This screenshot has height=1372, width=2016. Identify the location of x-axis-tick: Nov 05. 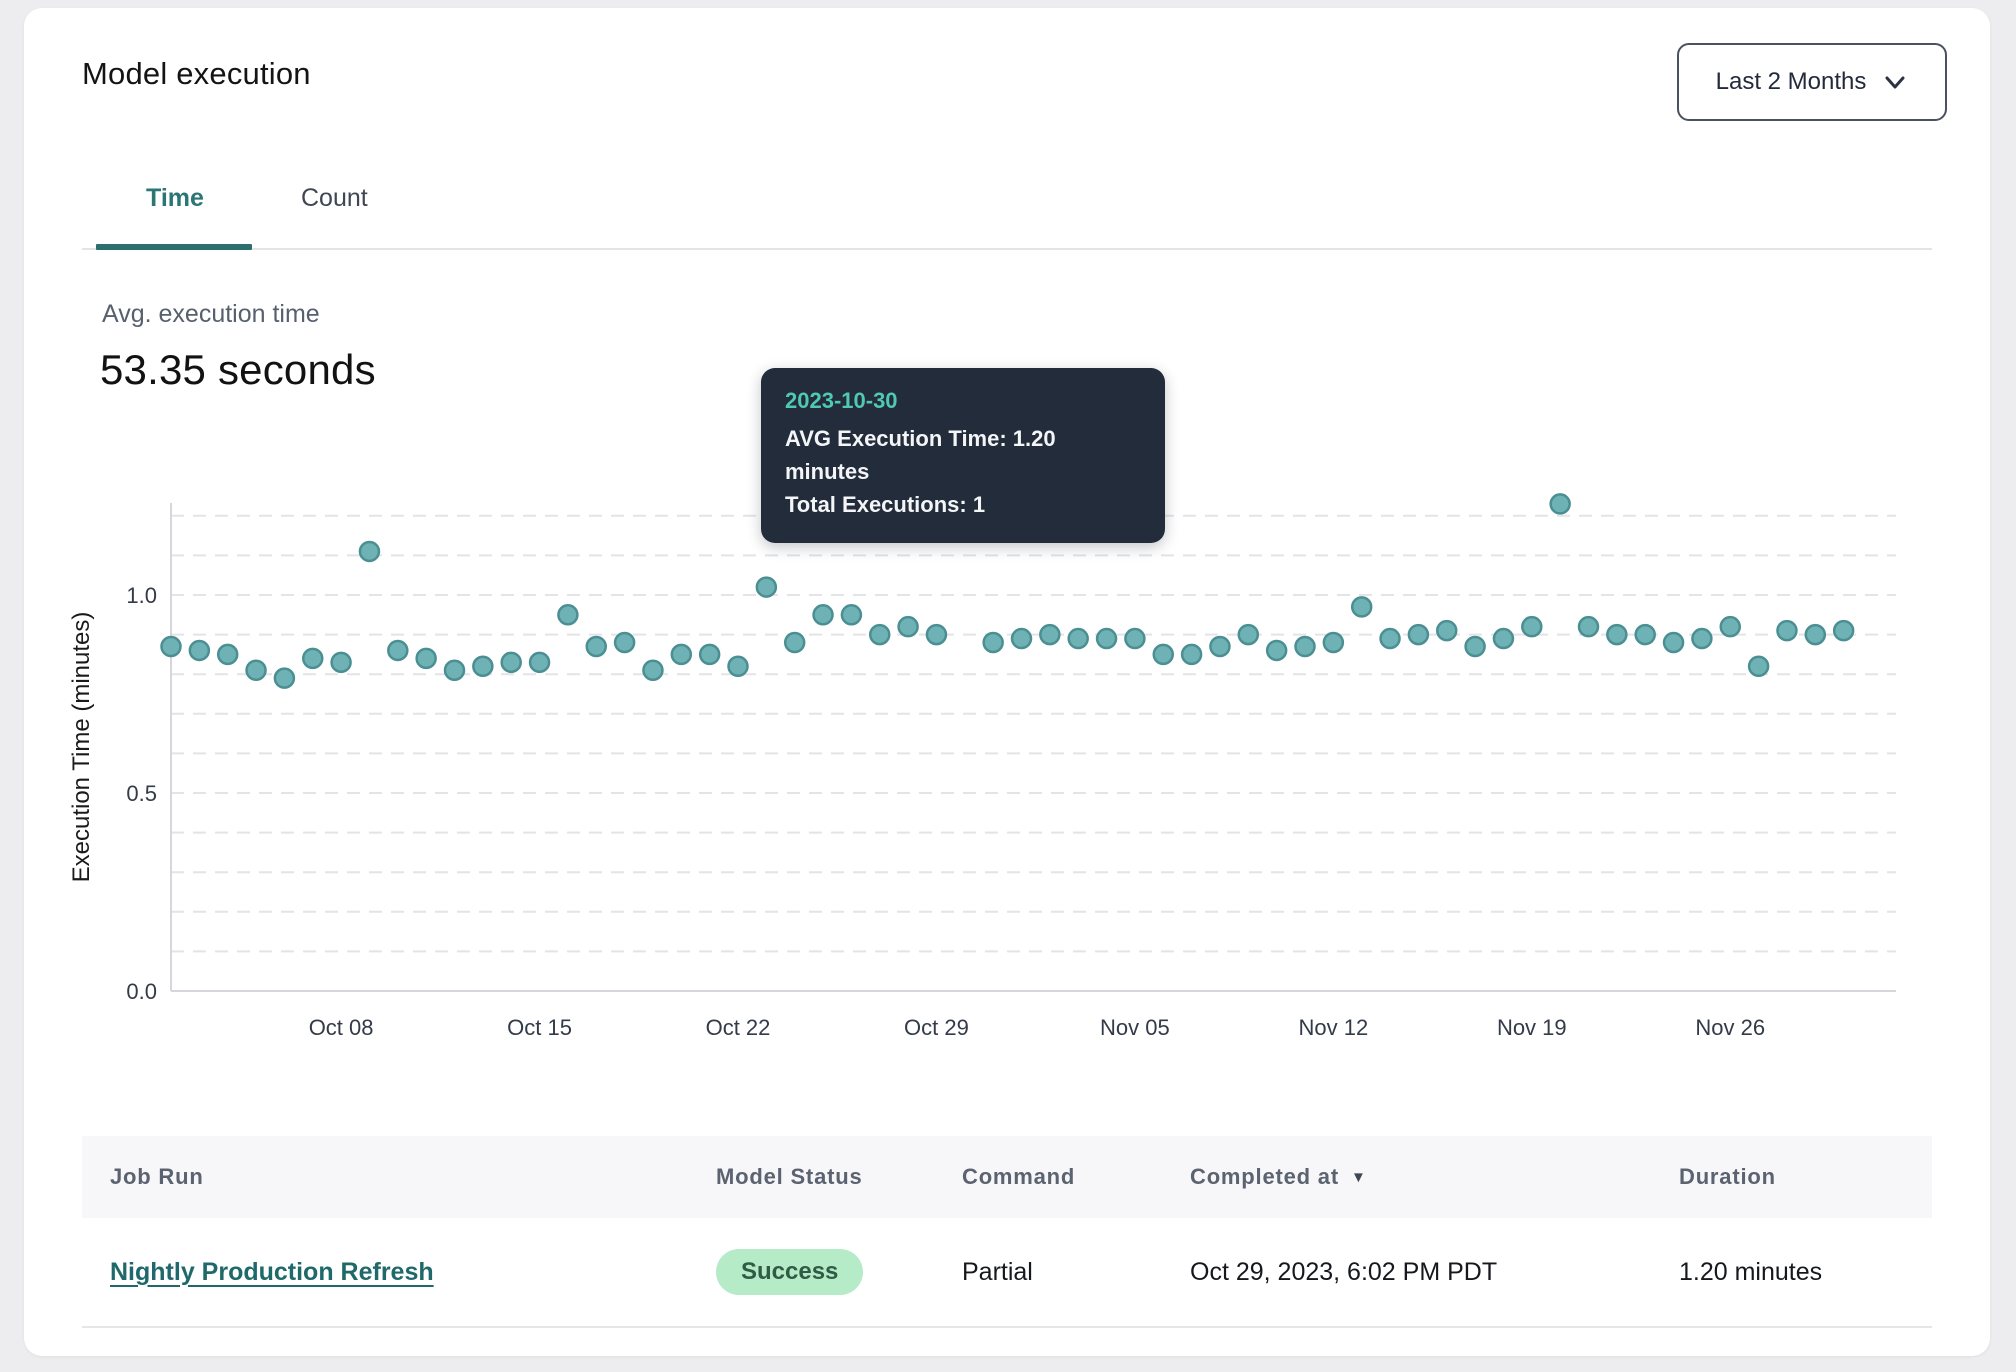
(1135, 1027).